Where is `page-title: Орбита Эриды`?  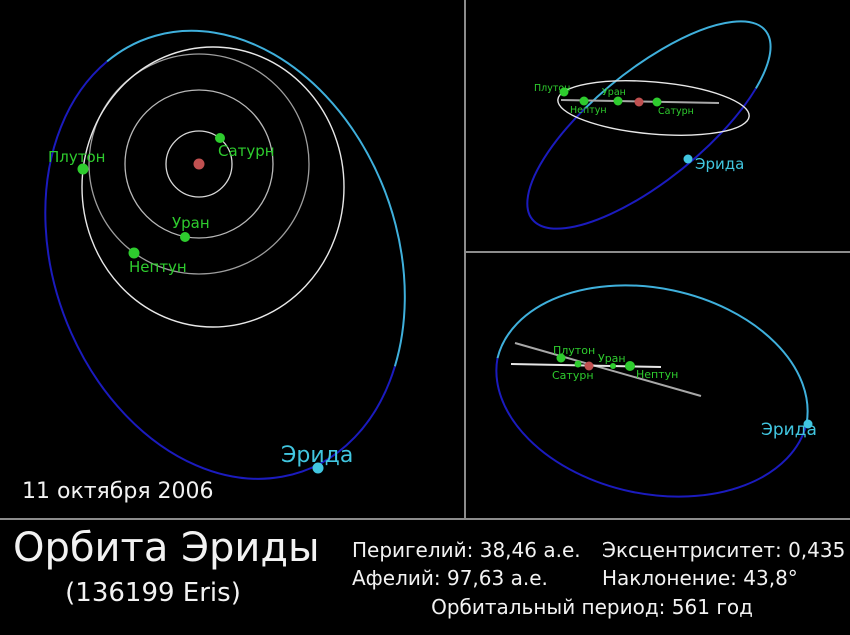 page-title: Орбита Эриды is located at coordinates (166, 548).